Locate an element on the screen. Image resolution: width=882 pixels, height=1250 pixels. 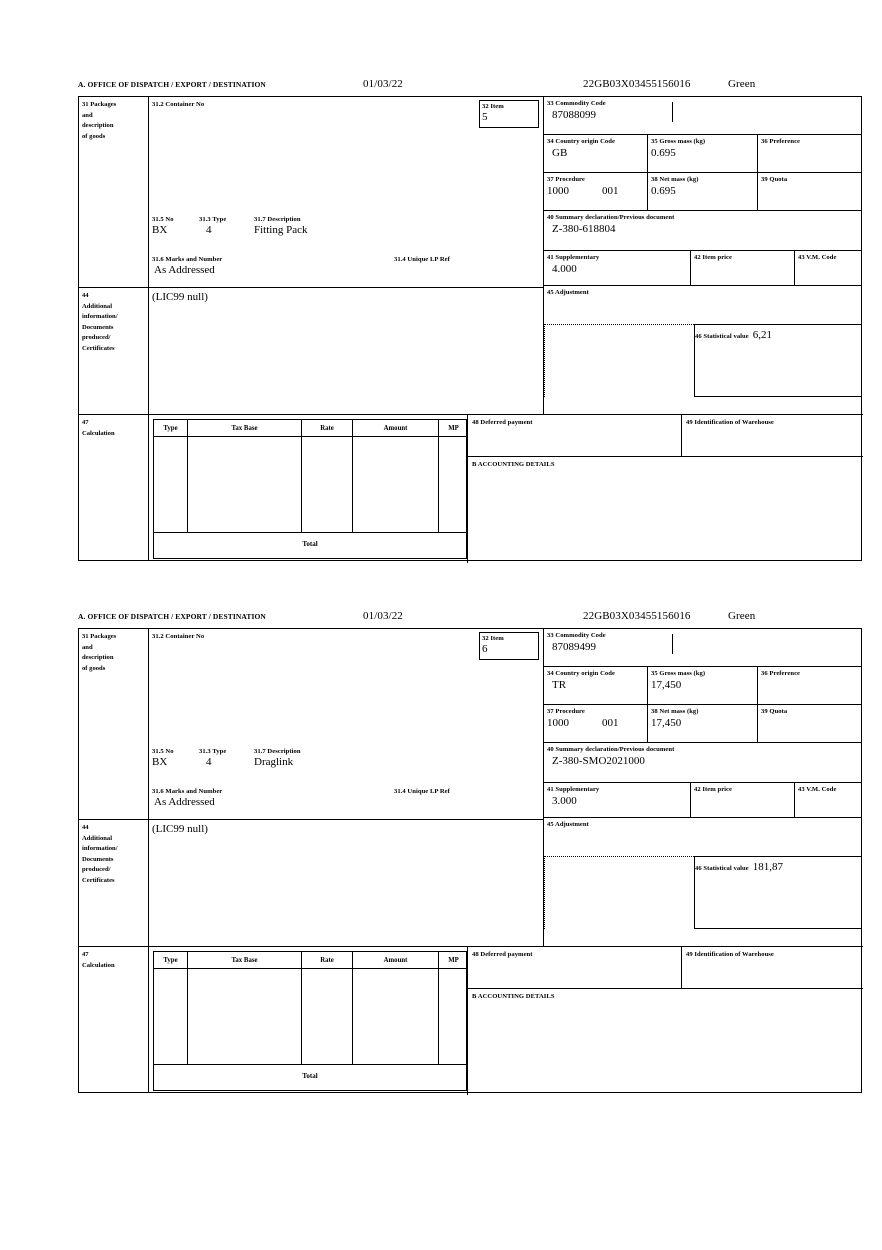
box-41-value: 3.000 is located at coordinates (564, 801).